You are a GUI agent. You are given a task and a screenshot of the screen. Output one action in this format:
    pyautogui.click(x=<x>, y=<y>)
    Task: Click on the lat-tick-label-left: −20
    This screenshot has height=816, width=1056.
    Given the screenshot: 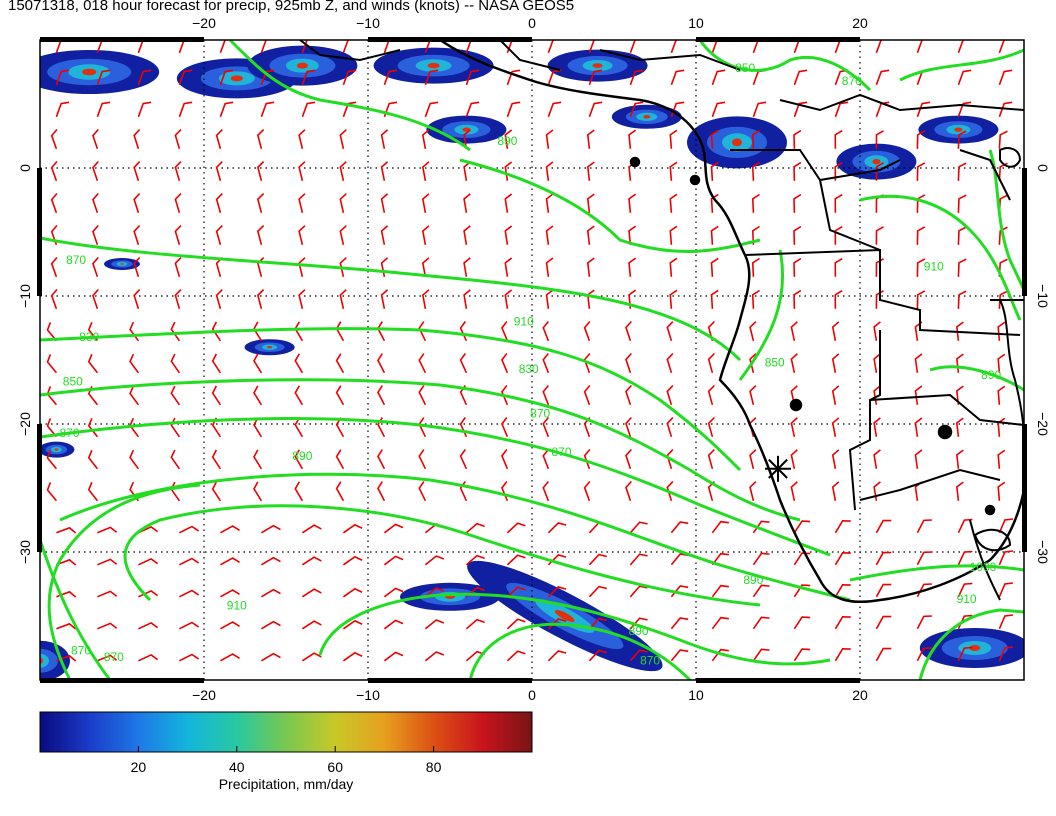 What is the action you would take?
    pyautogui.click(x=25, y=424)
    